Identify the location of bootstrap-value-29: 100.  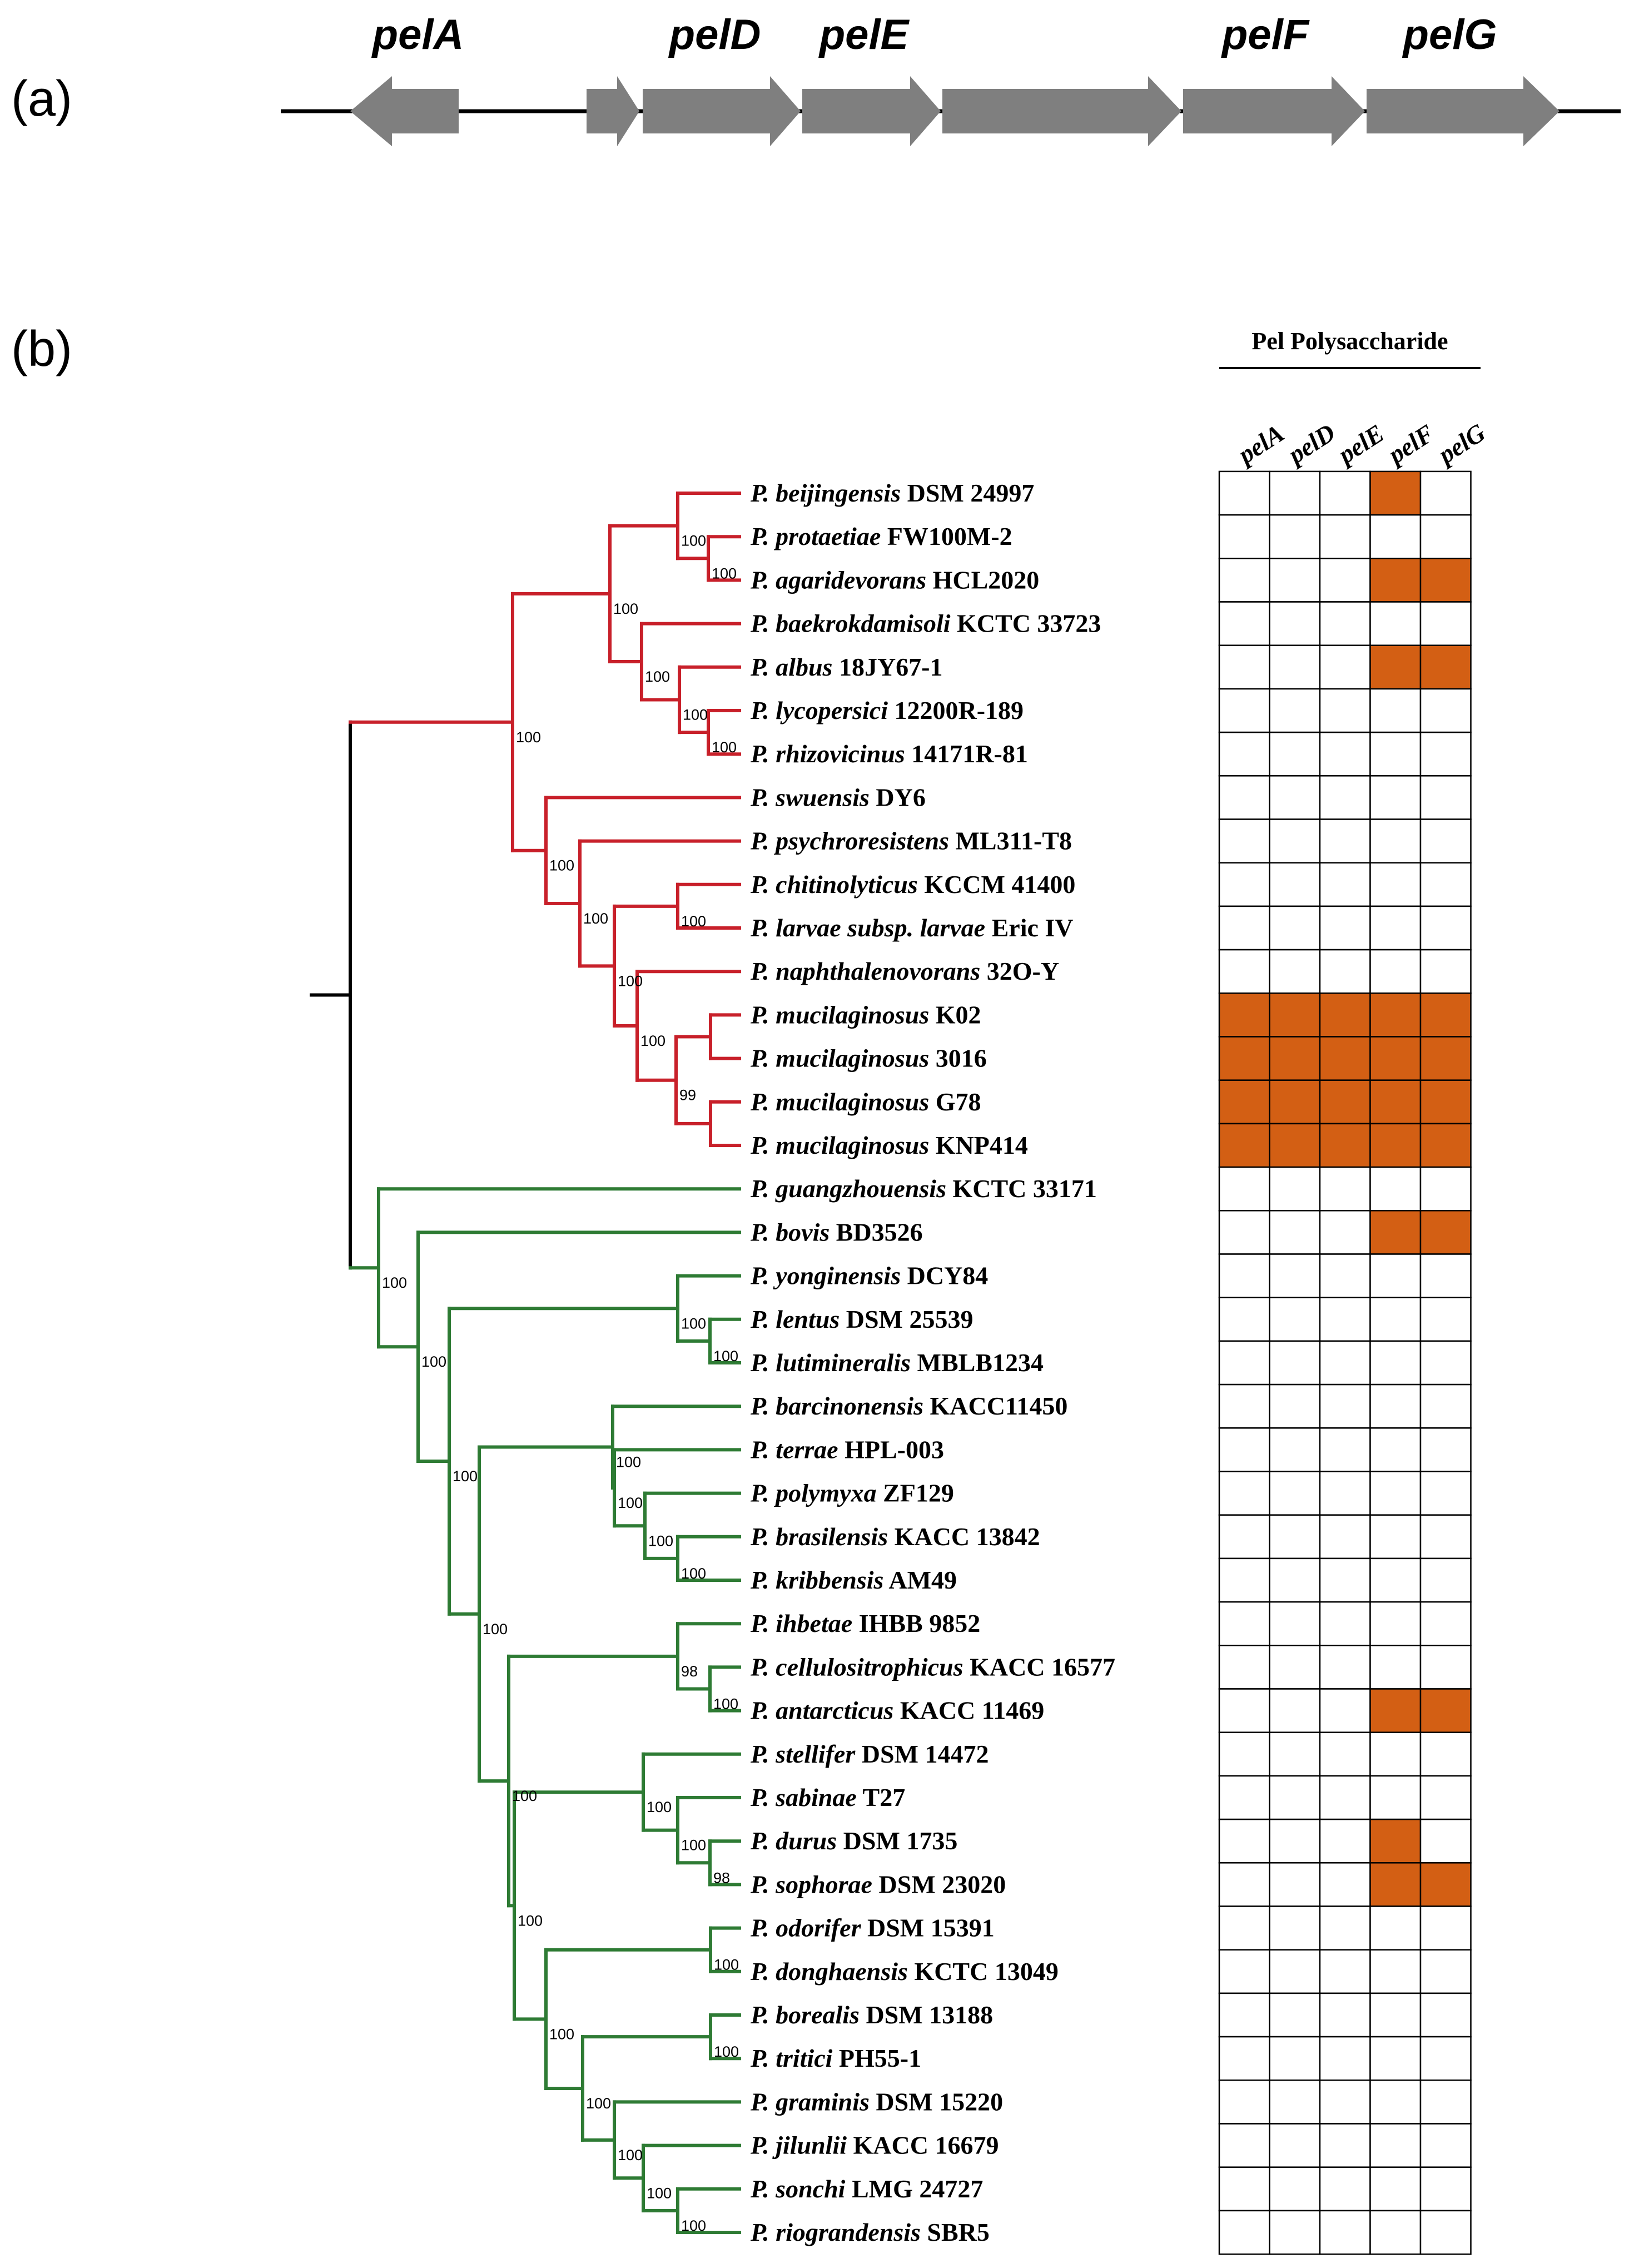
(631, 2155).